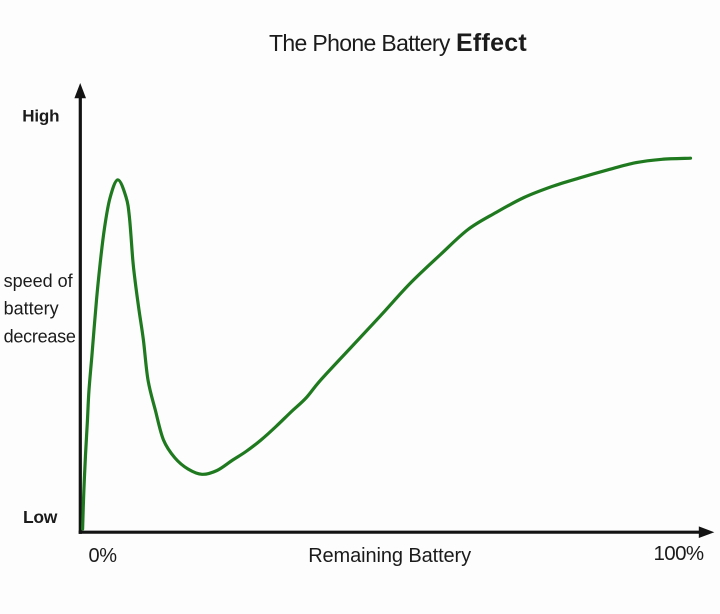 This screenshot has height=614, width=720. What do you see at coordinates (39, 281) in the screenshot?
I see `svg-text: speed of` at bounding box center [39, 281].